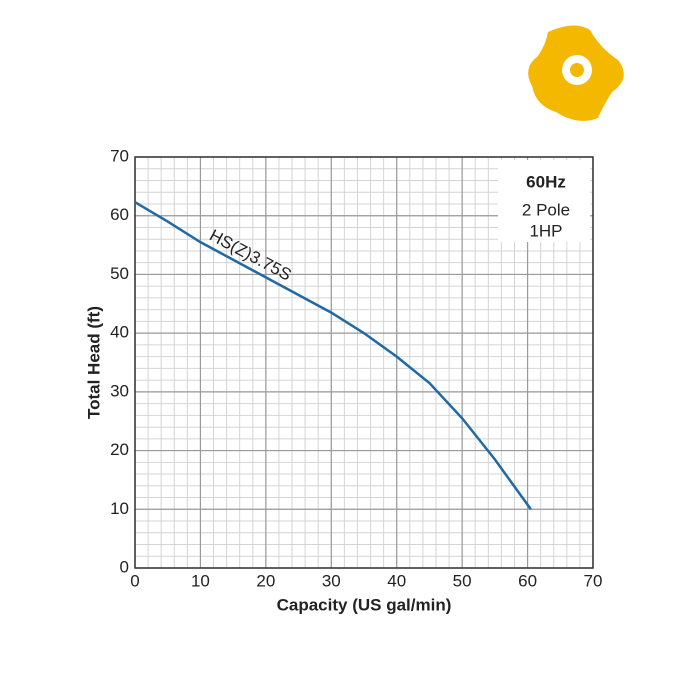  I want to click on x-tick-label: 60, so click(527, 580).